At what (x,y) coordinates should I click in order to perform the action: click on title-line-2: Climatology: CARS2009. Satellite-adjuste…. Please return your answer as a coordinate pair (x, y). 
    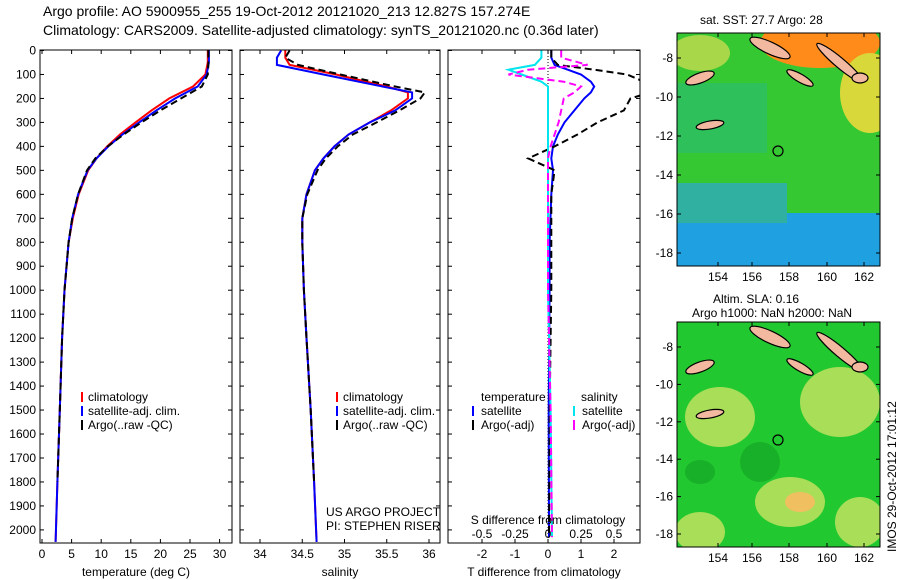
    Looking at the image, I should click on (321, 30).